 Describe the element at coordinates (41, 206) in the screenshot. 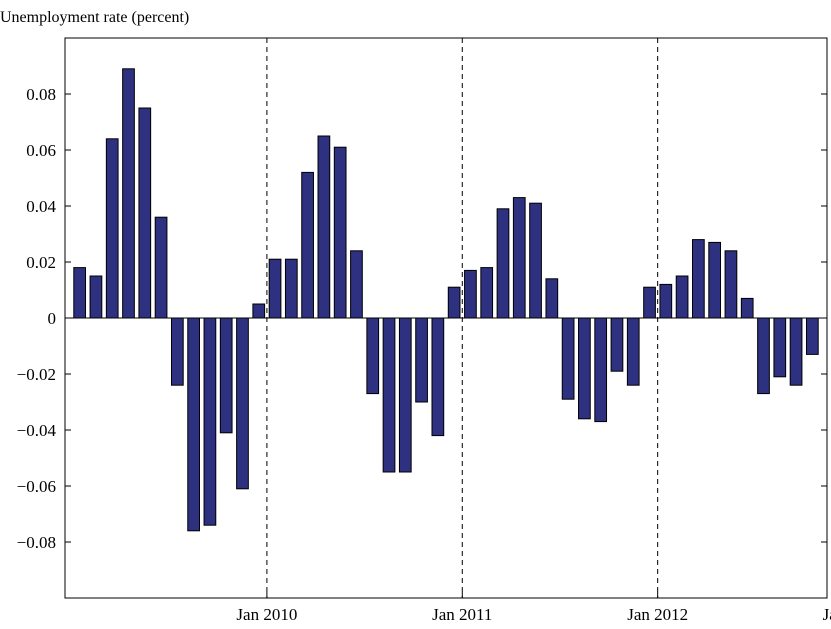

I see `y-tick-label: 0.04` at that location.